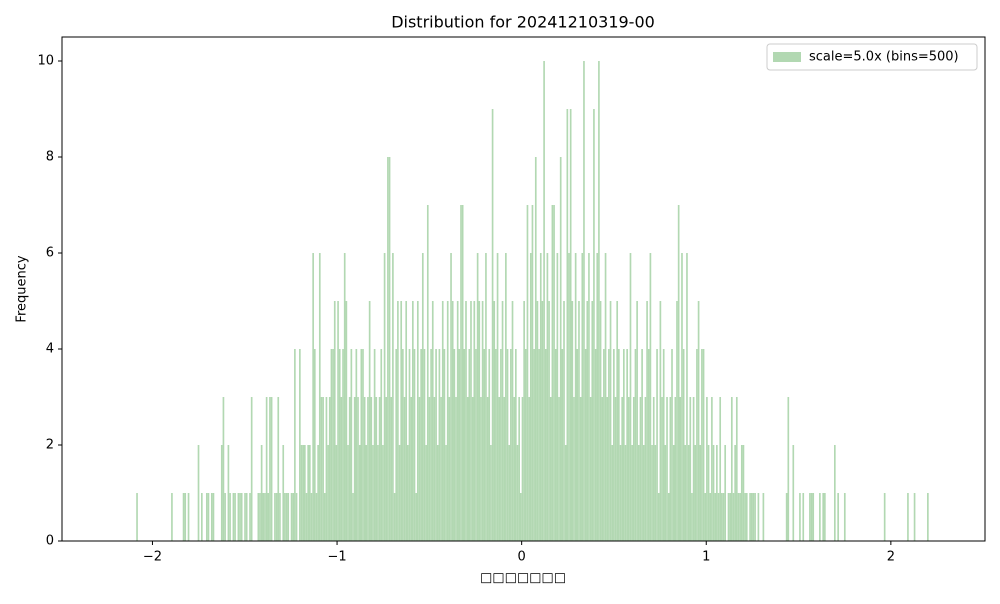  I want to click on legend-swatch, so click(787, 57).